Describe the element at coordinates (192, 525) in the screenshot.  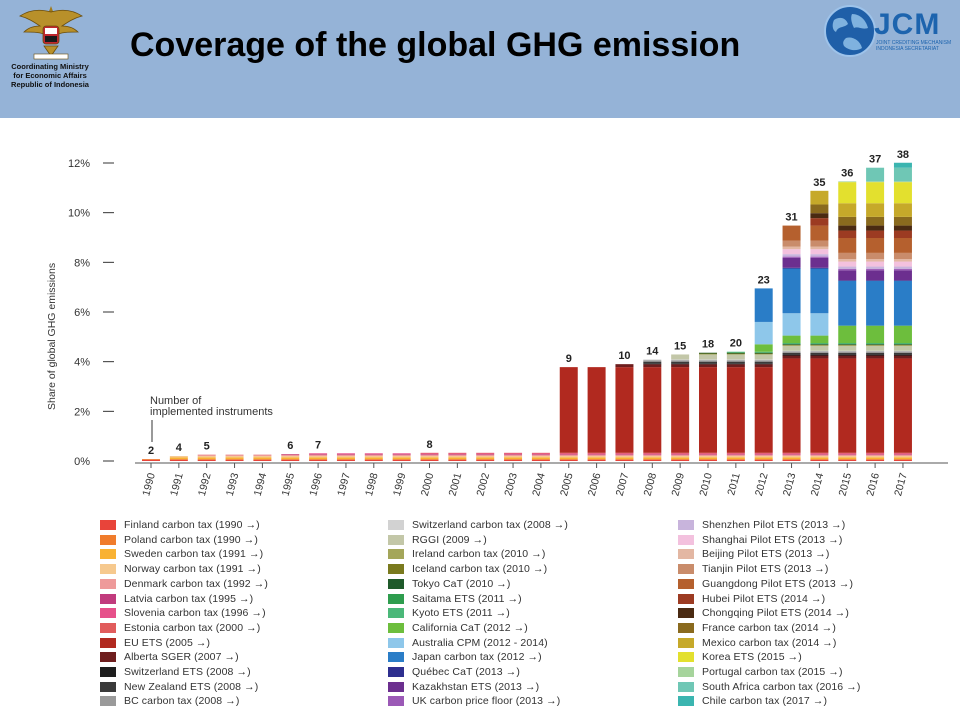
I see `legend-label: Finland carbon tax (1990 →)` at that location.